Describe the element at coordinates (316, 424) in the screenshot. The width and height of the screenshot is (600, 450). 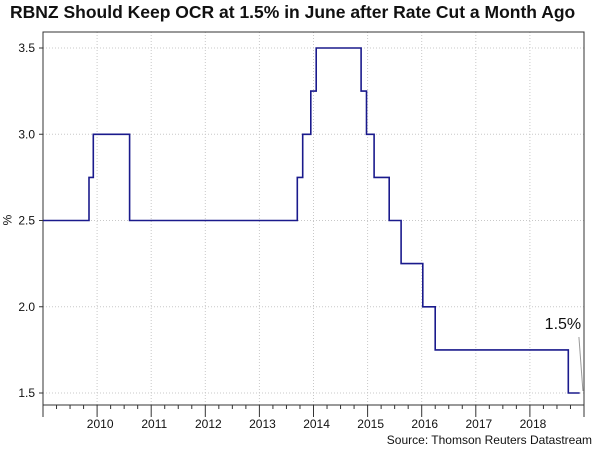
I see `x-tick-label: 2014` at that location.